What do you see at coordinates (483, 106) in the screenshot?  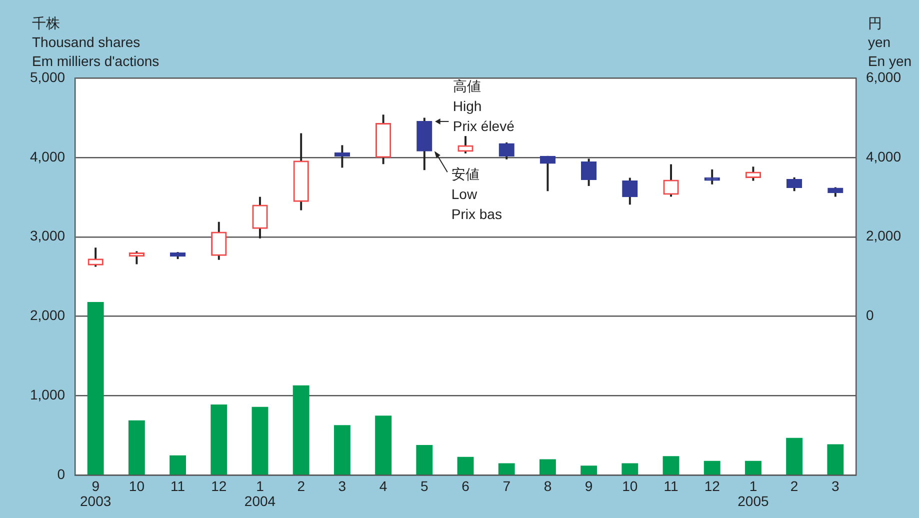 I see `annotation: 高値 High Prix élevé` at bounding box center [483, 106].